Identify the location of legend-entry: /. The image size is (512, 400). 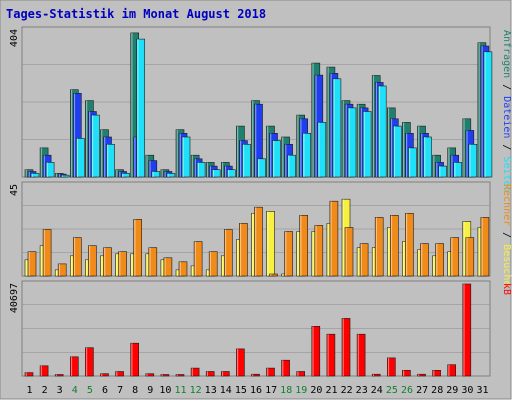
(506, 147).